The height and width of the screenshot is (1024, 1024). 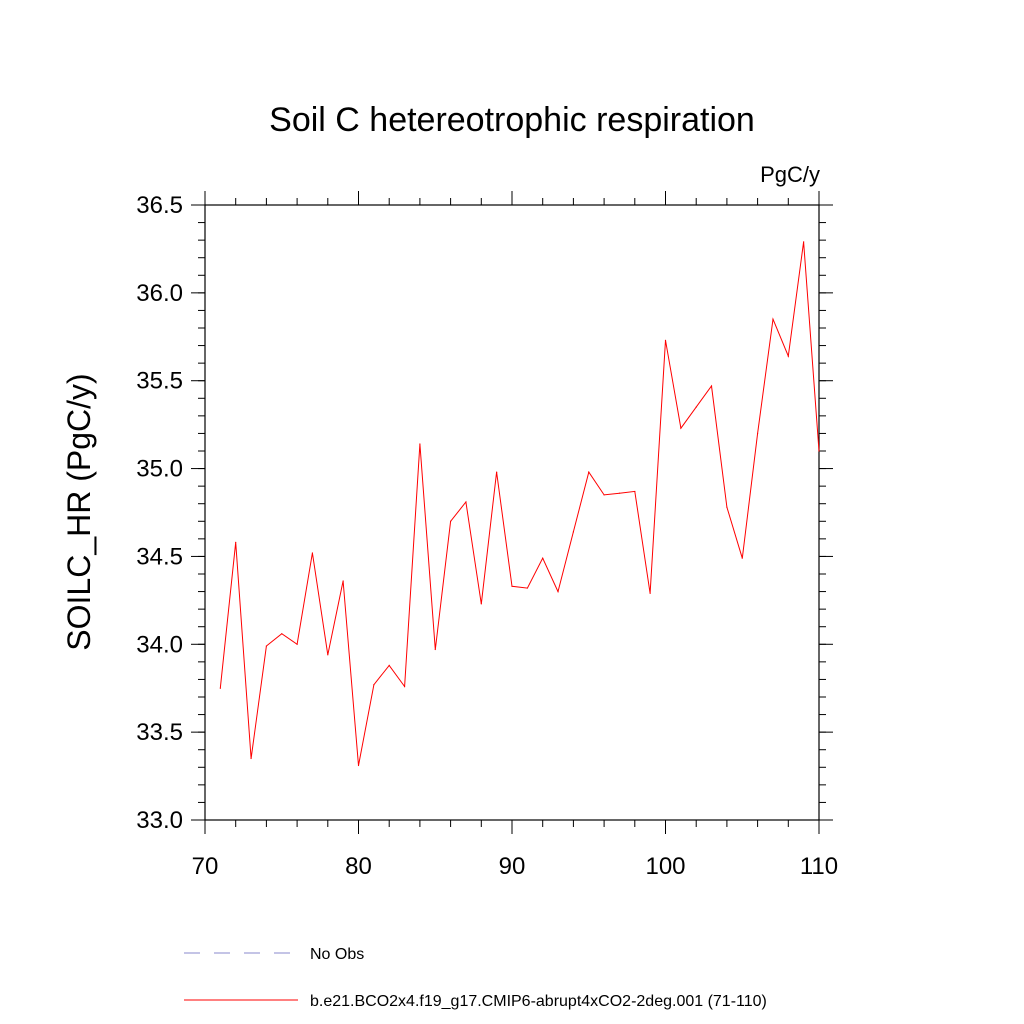 I want to click on chart-title: Soil C hetereotrophic respiration, so click(x=512, y=120).